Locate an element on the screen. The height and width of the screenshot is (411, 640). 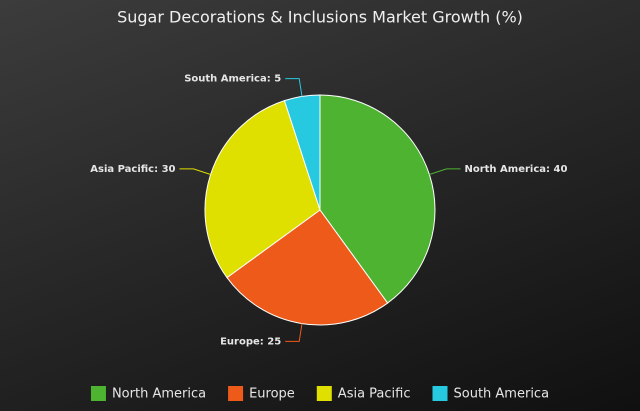
legend-label: Europe is located at coordinates (272, 394).